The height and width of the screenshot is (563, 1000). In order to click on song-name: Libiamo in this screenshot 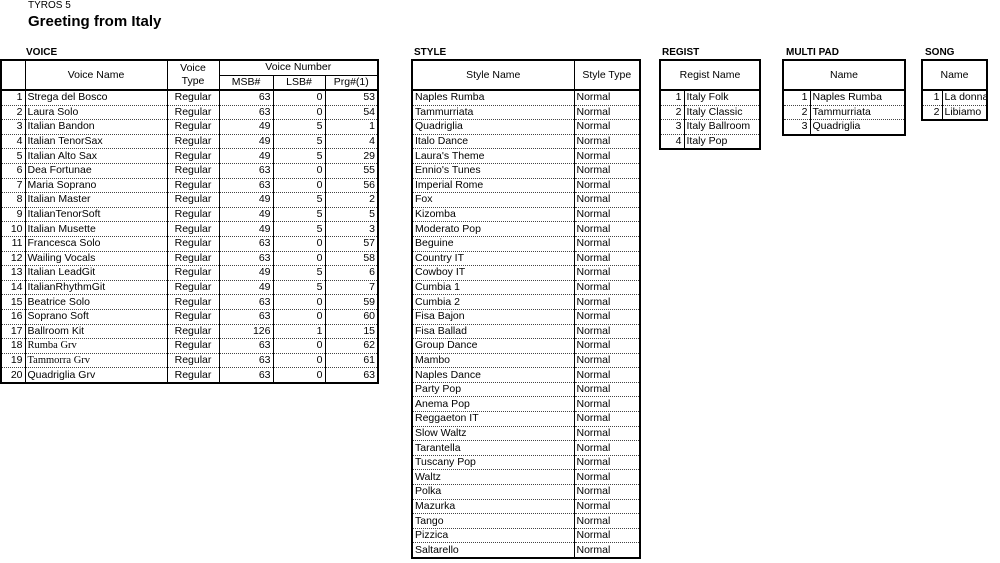, I will do `click(964, 113)`.